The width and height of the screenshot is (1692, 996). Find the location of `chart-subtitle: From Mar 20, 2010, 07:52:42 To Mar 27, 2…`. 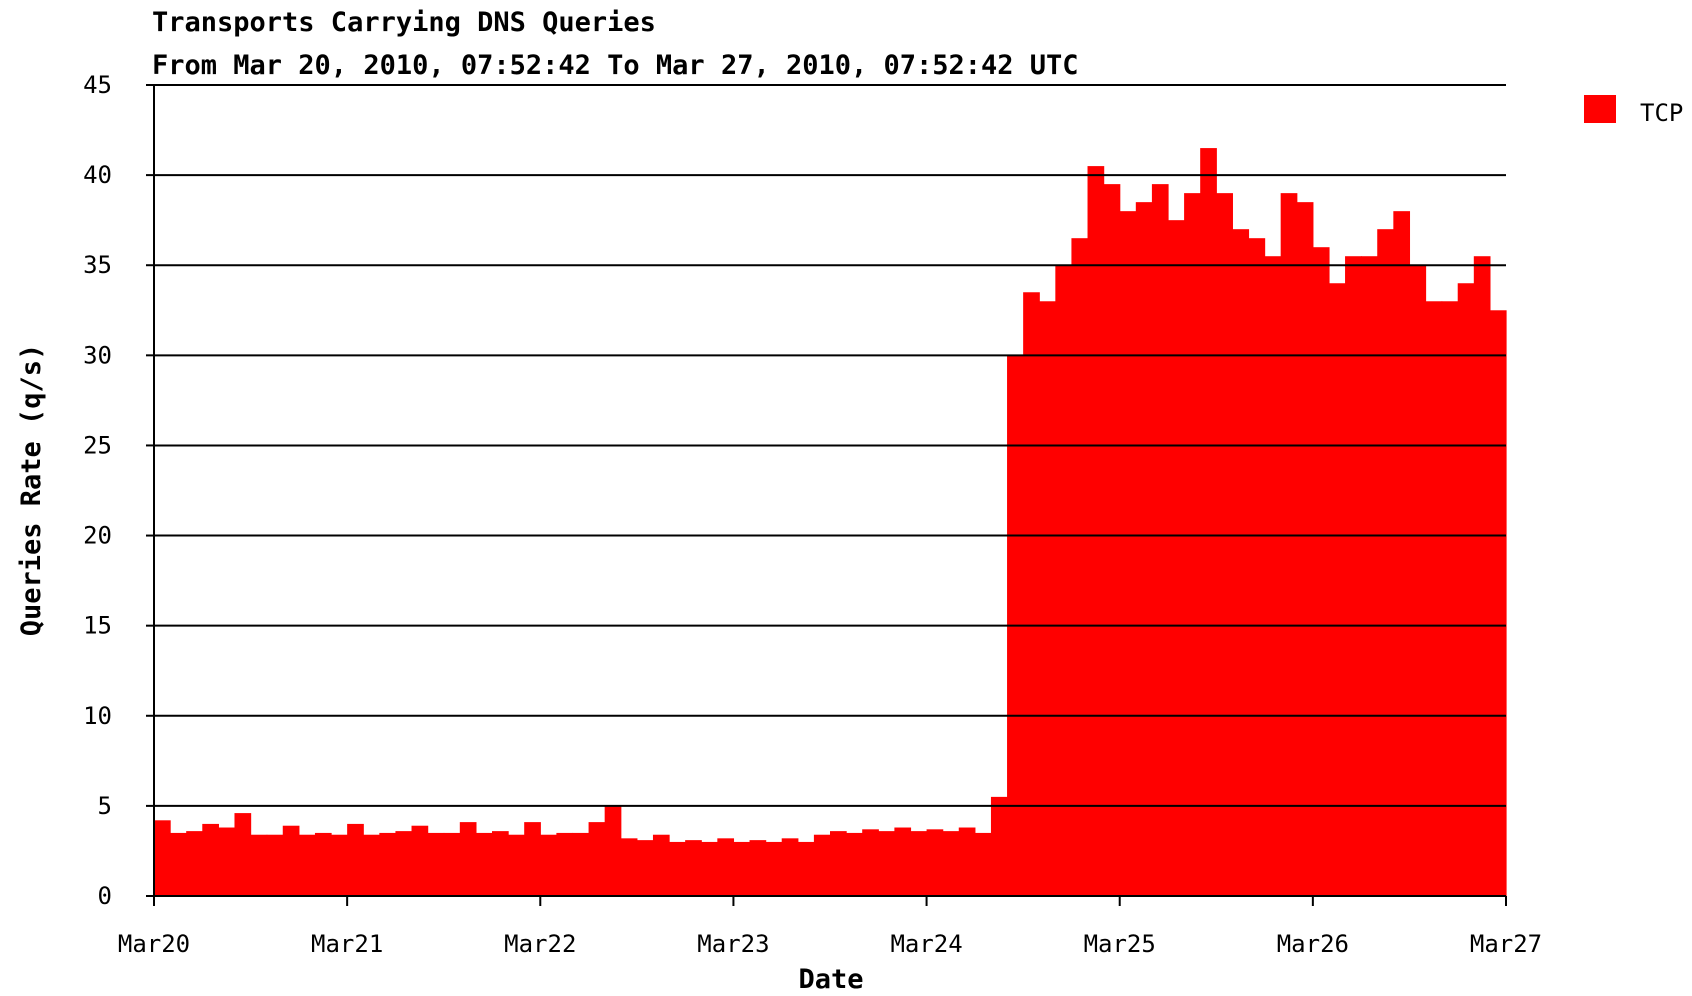

chart-subtitle: From Mar 20, 2010, 07:52:42 To Mar 27, 2… is located at coordinates (615, 65).